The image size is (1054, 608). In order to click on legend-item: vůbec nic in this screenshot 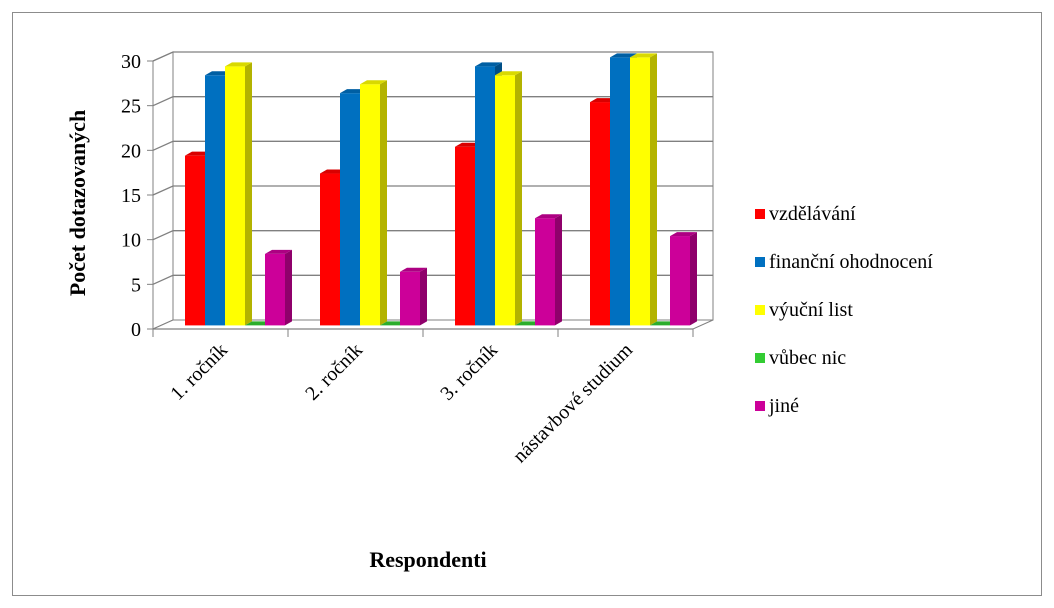, I will do `click(800, 358)`.